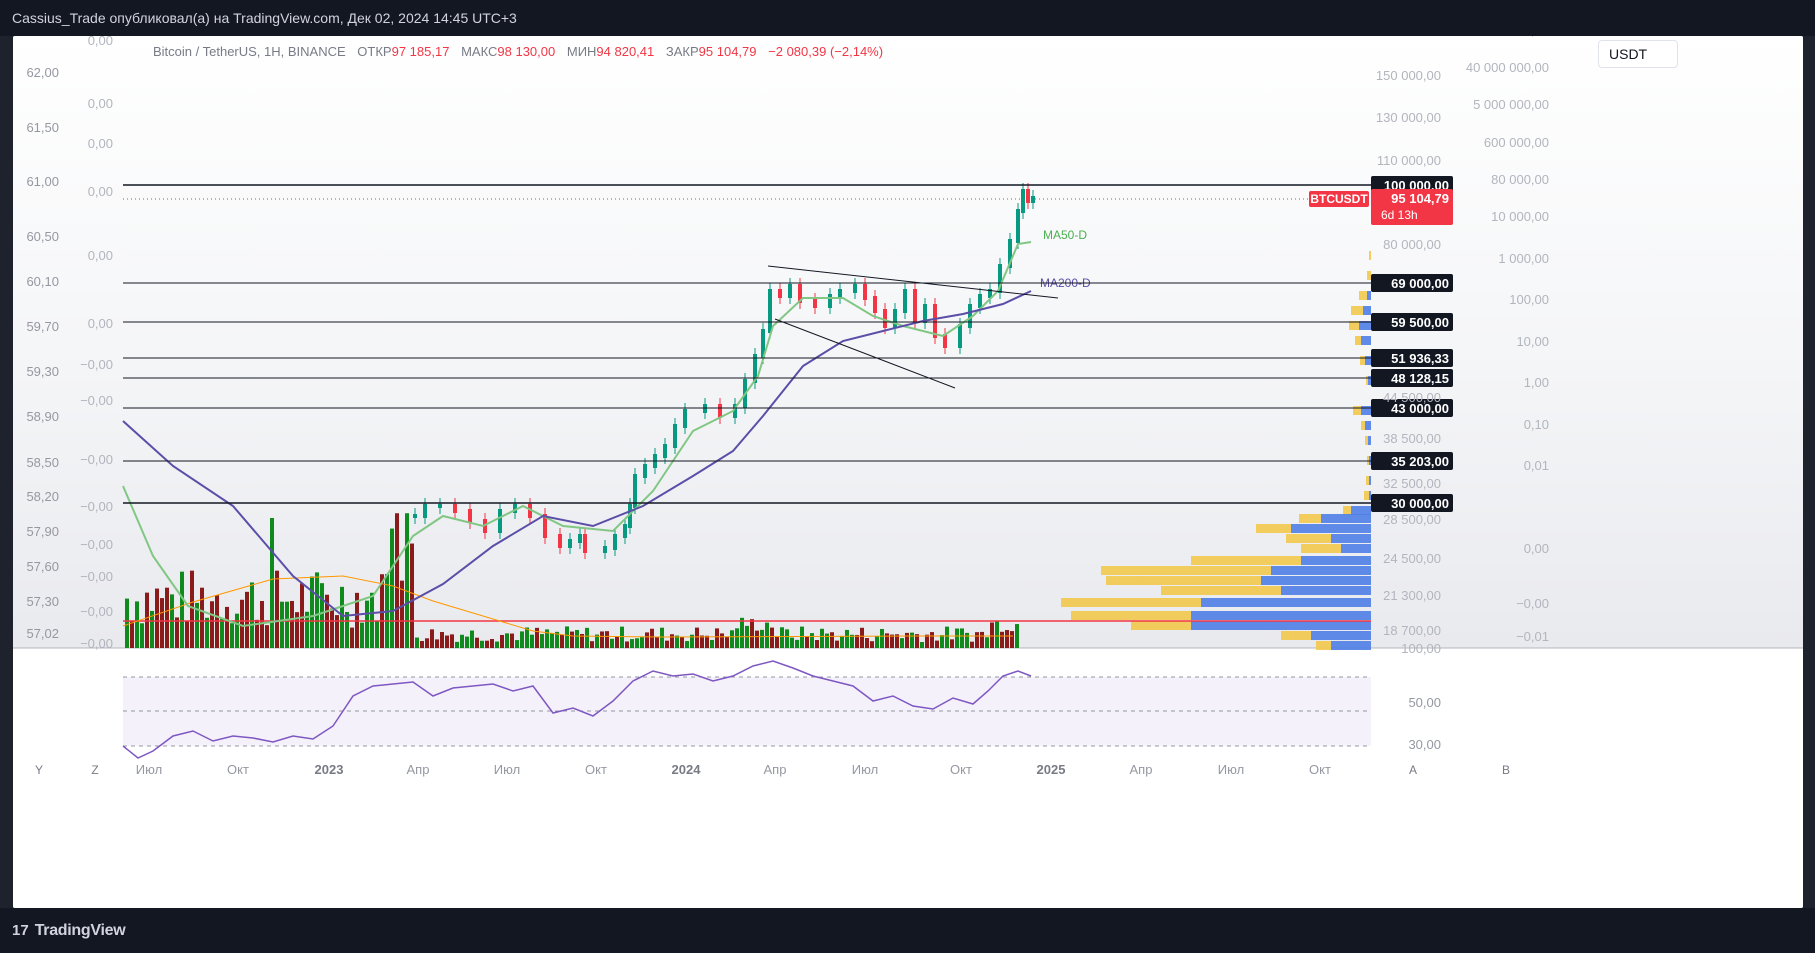 The width and height of the screenshot is (1815, 953). What do you see at coordinates (727, 51) in the screenshot?
I see `close-value: 95 104,79` at bounding box center [727, 51].